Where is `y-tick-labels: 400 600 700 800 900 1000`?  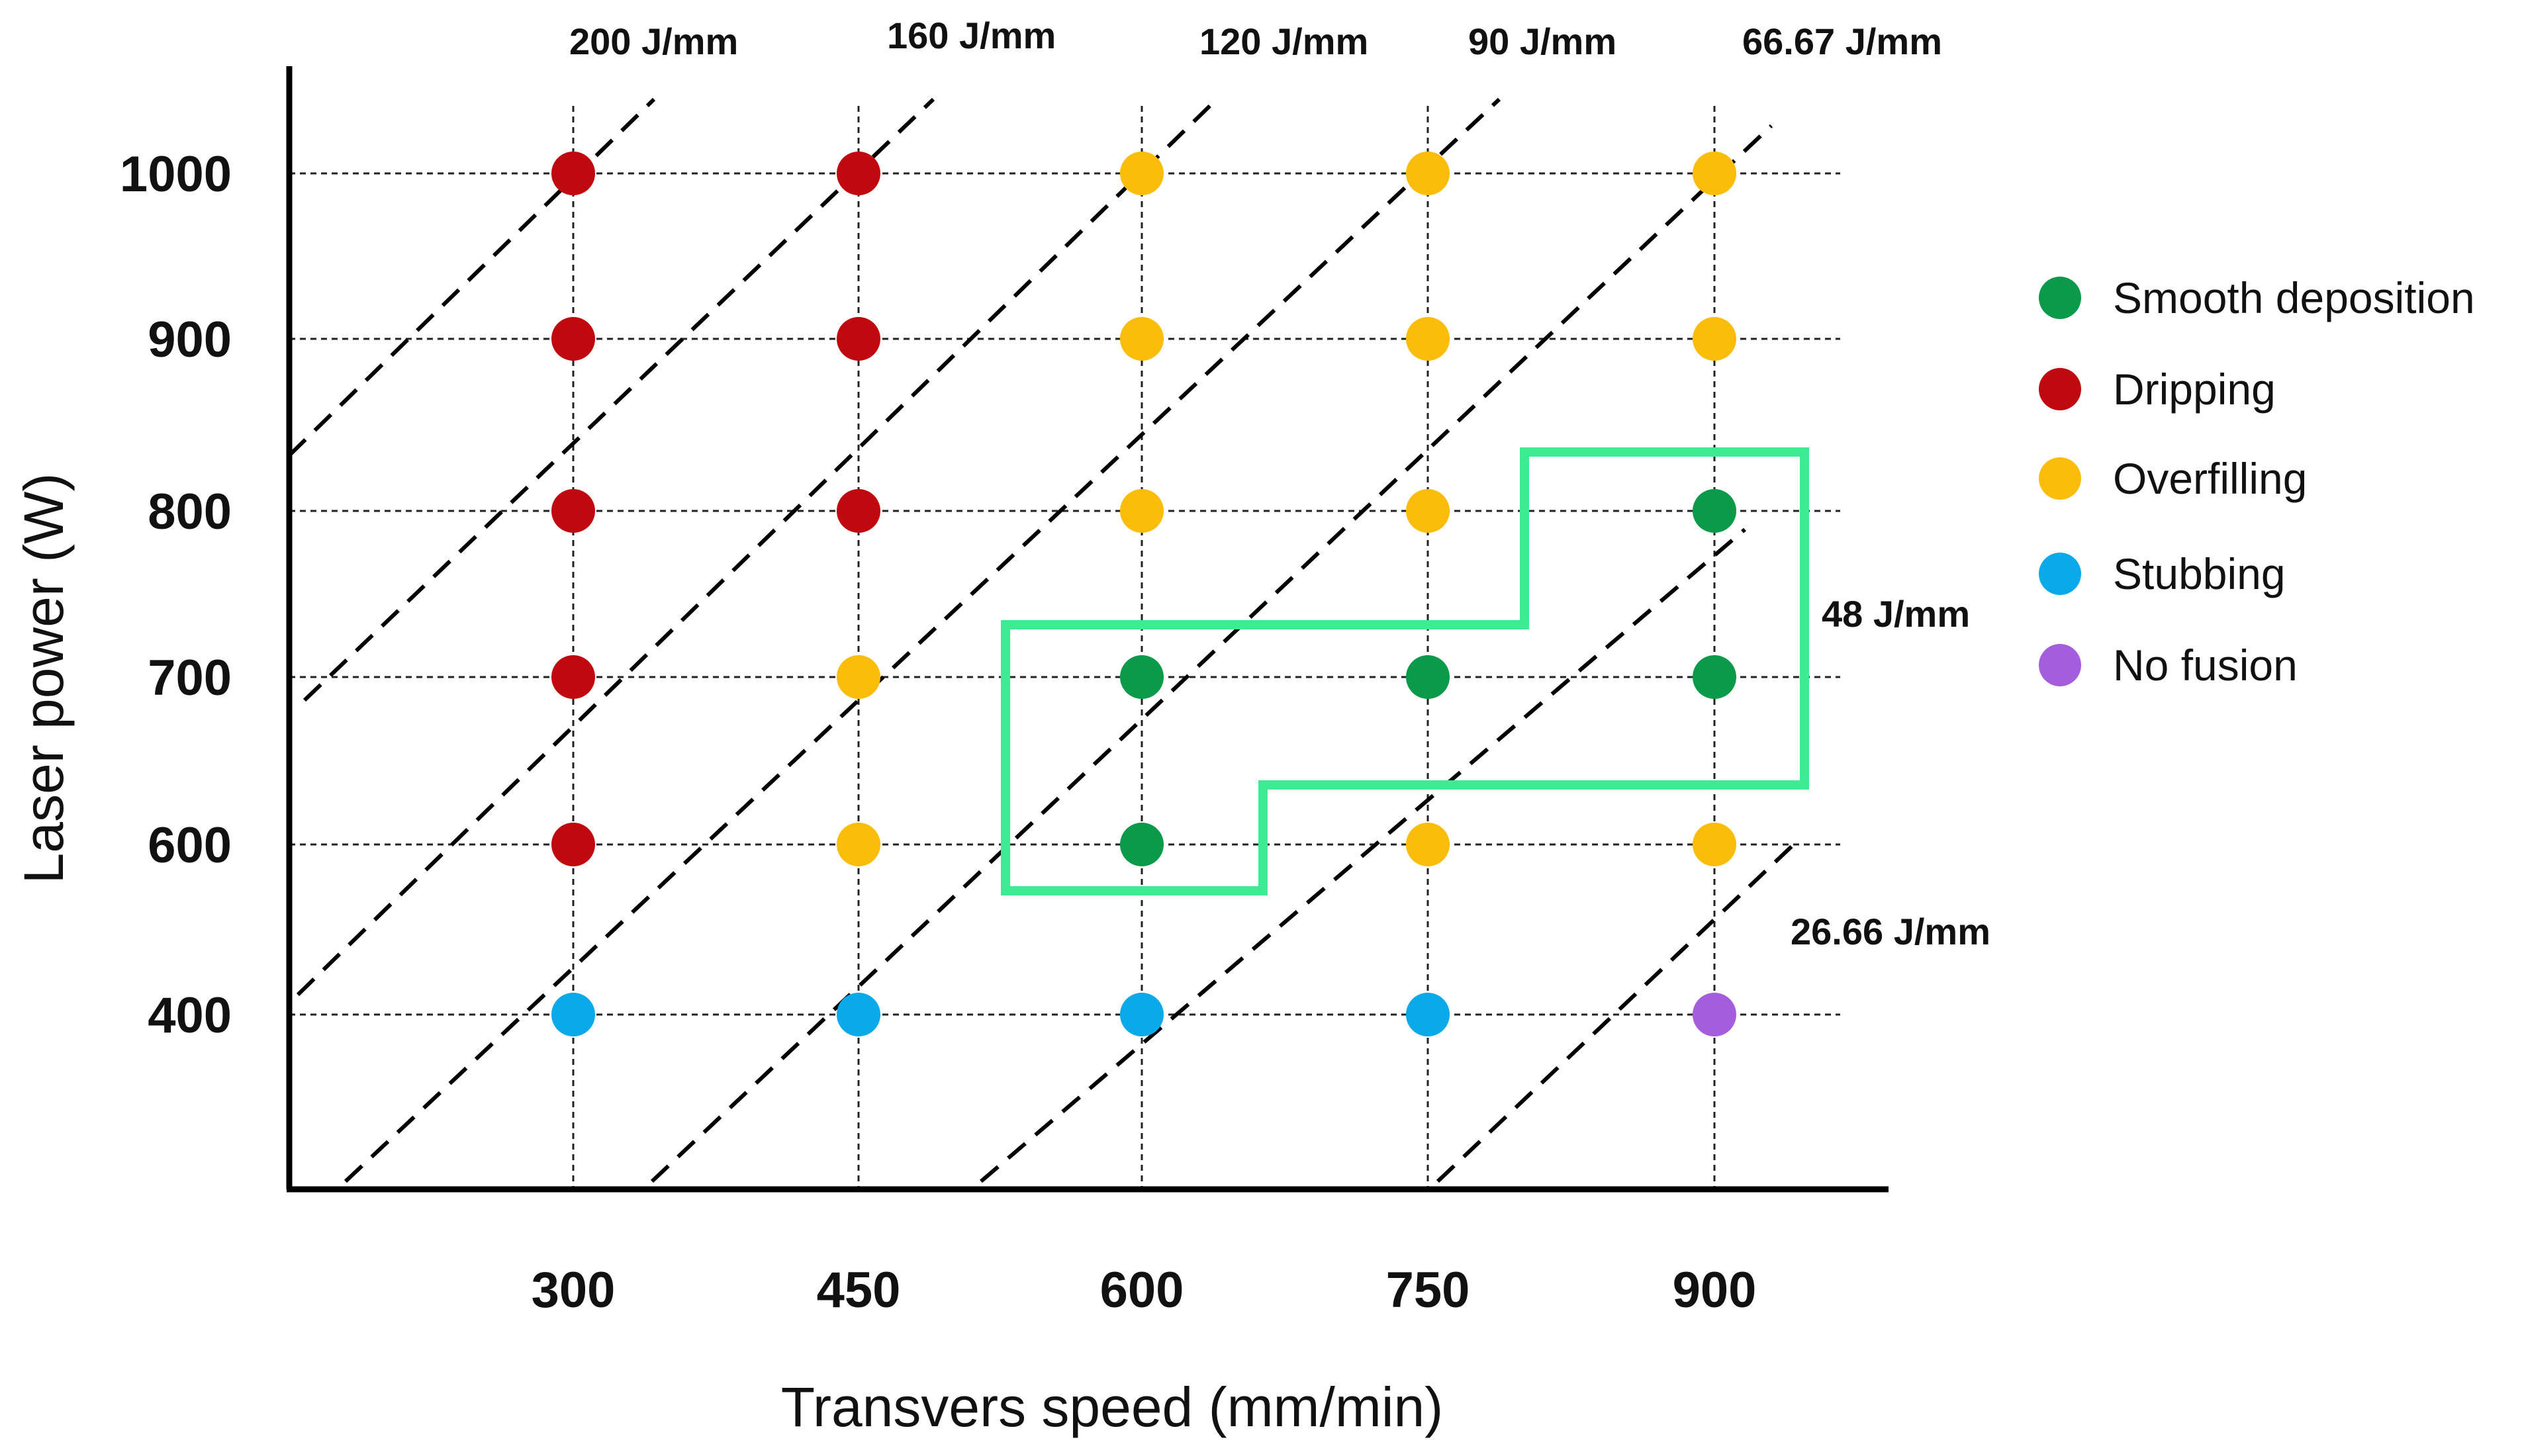 y-tick-labels: 400 600 700 800 900 1000 is located at coordinates (176, 595).